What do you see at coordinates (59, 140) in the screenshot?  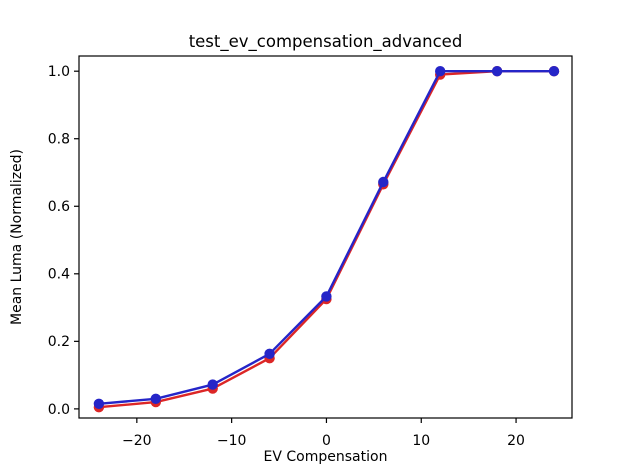 I see `y-tick-label: 0.8` at bounding box center [59, 140].